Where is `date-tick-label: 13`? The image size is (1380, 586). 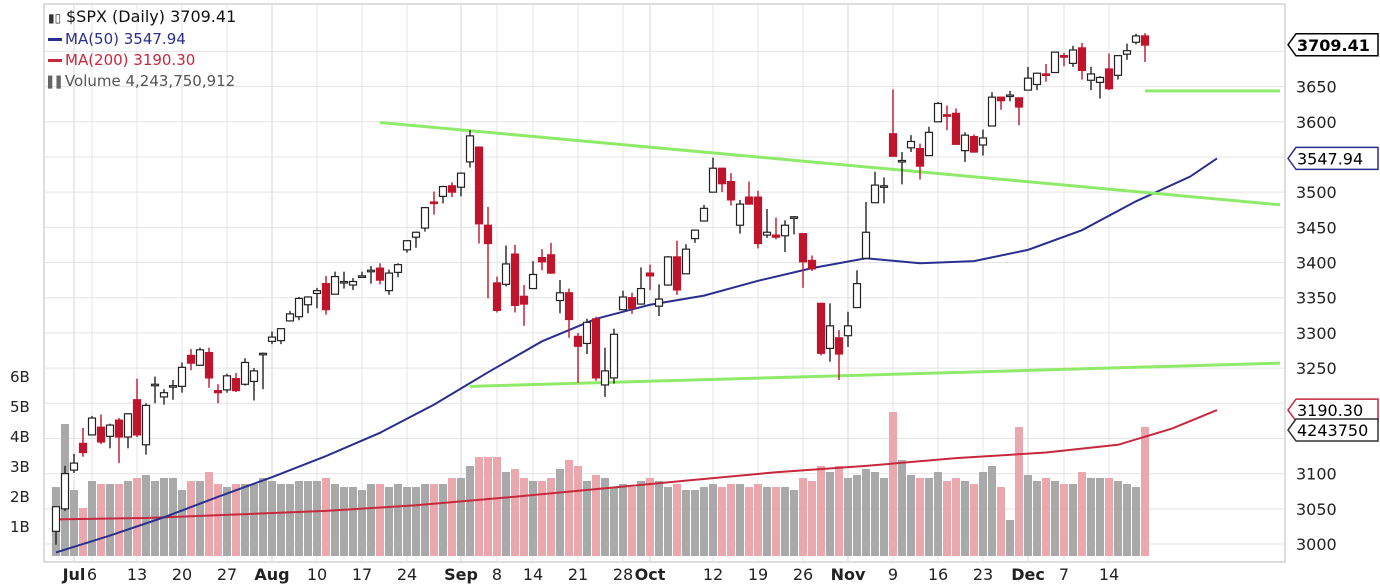 date-tick-label: 13 is located at coordinates (137, 574).